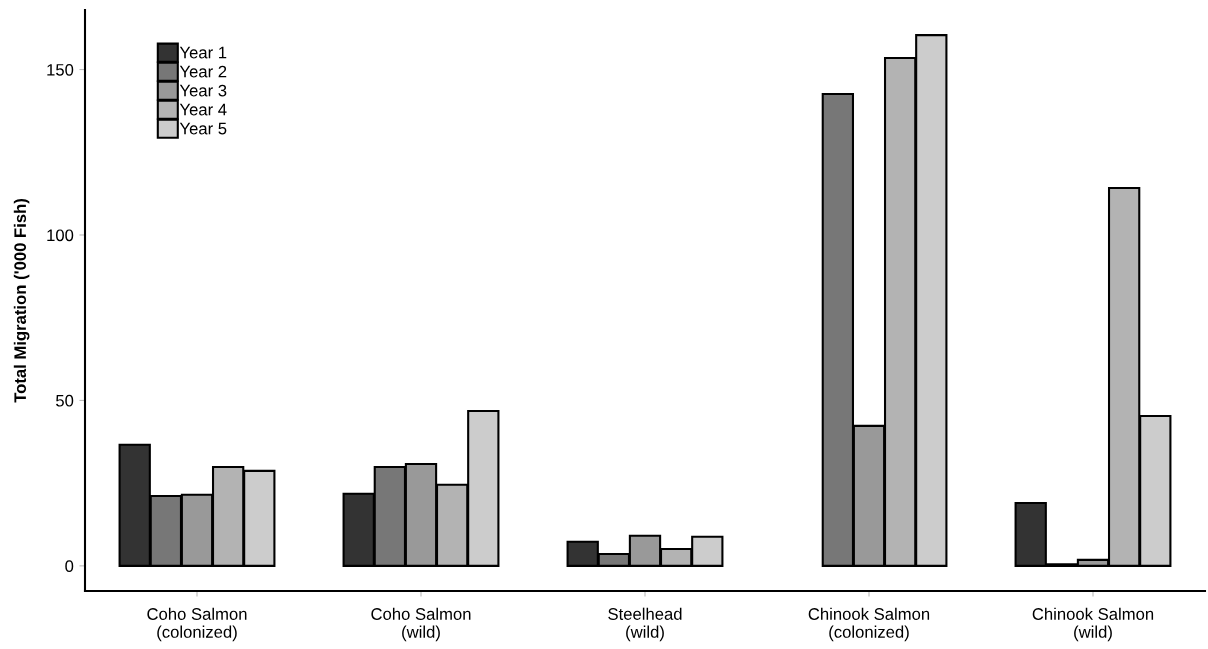  I want to click on legend-label: Year 1, so click(203, 52).